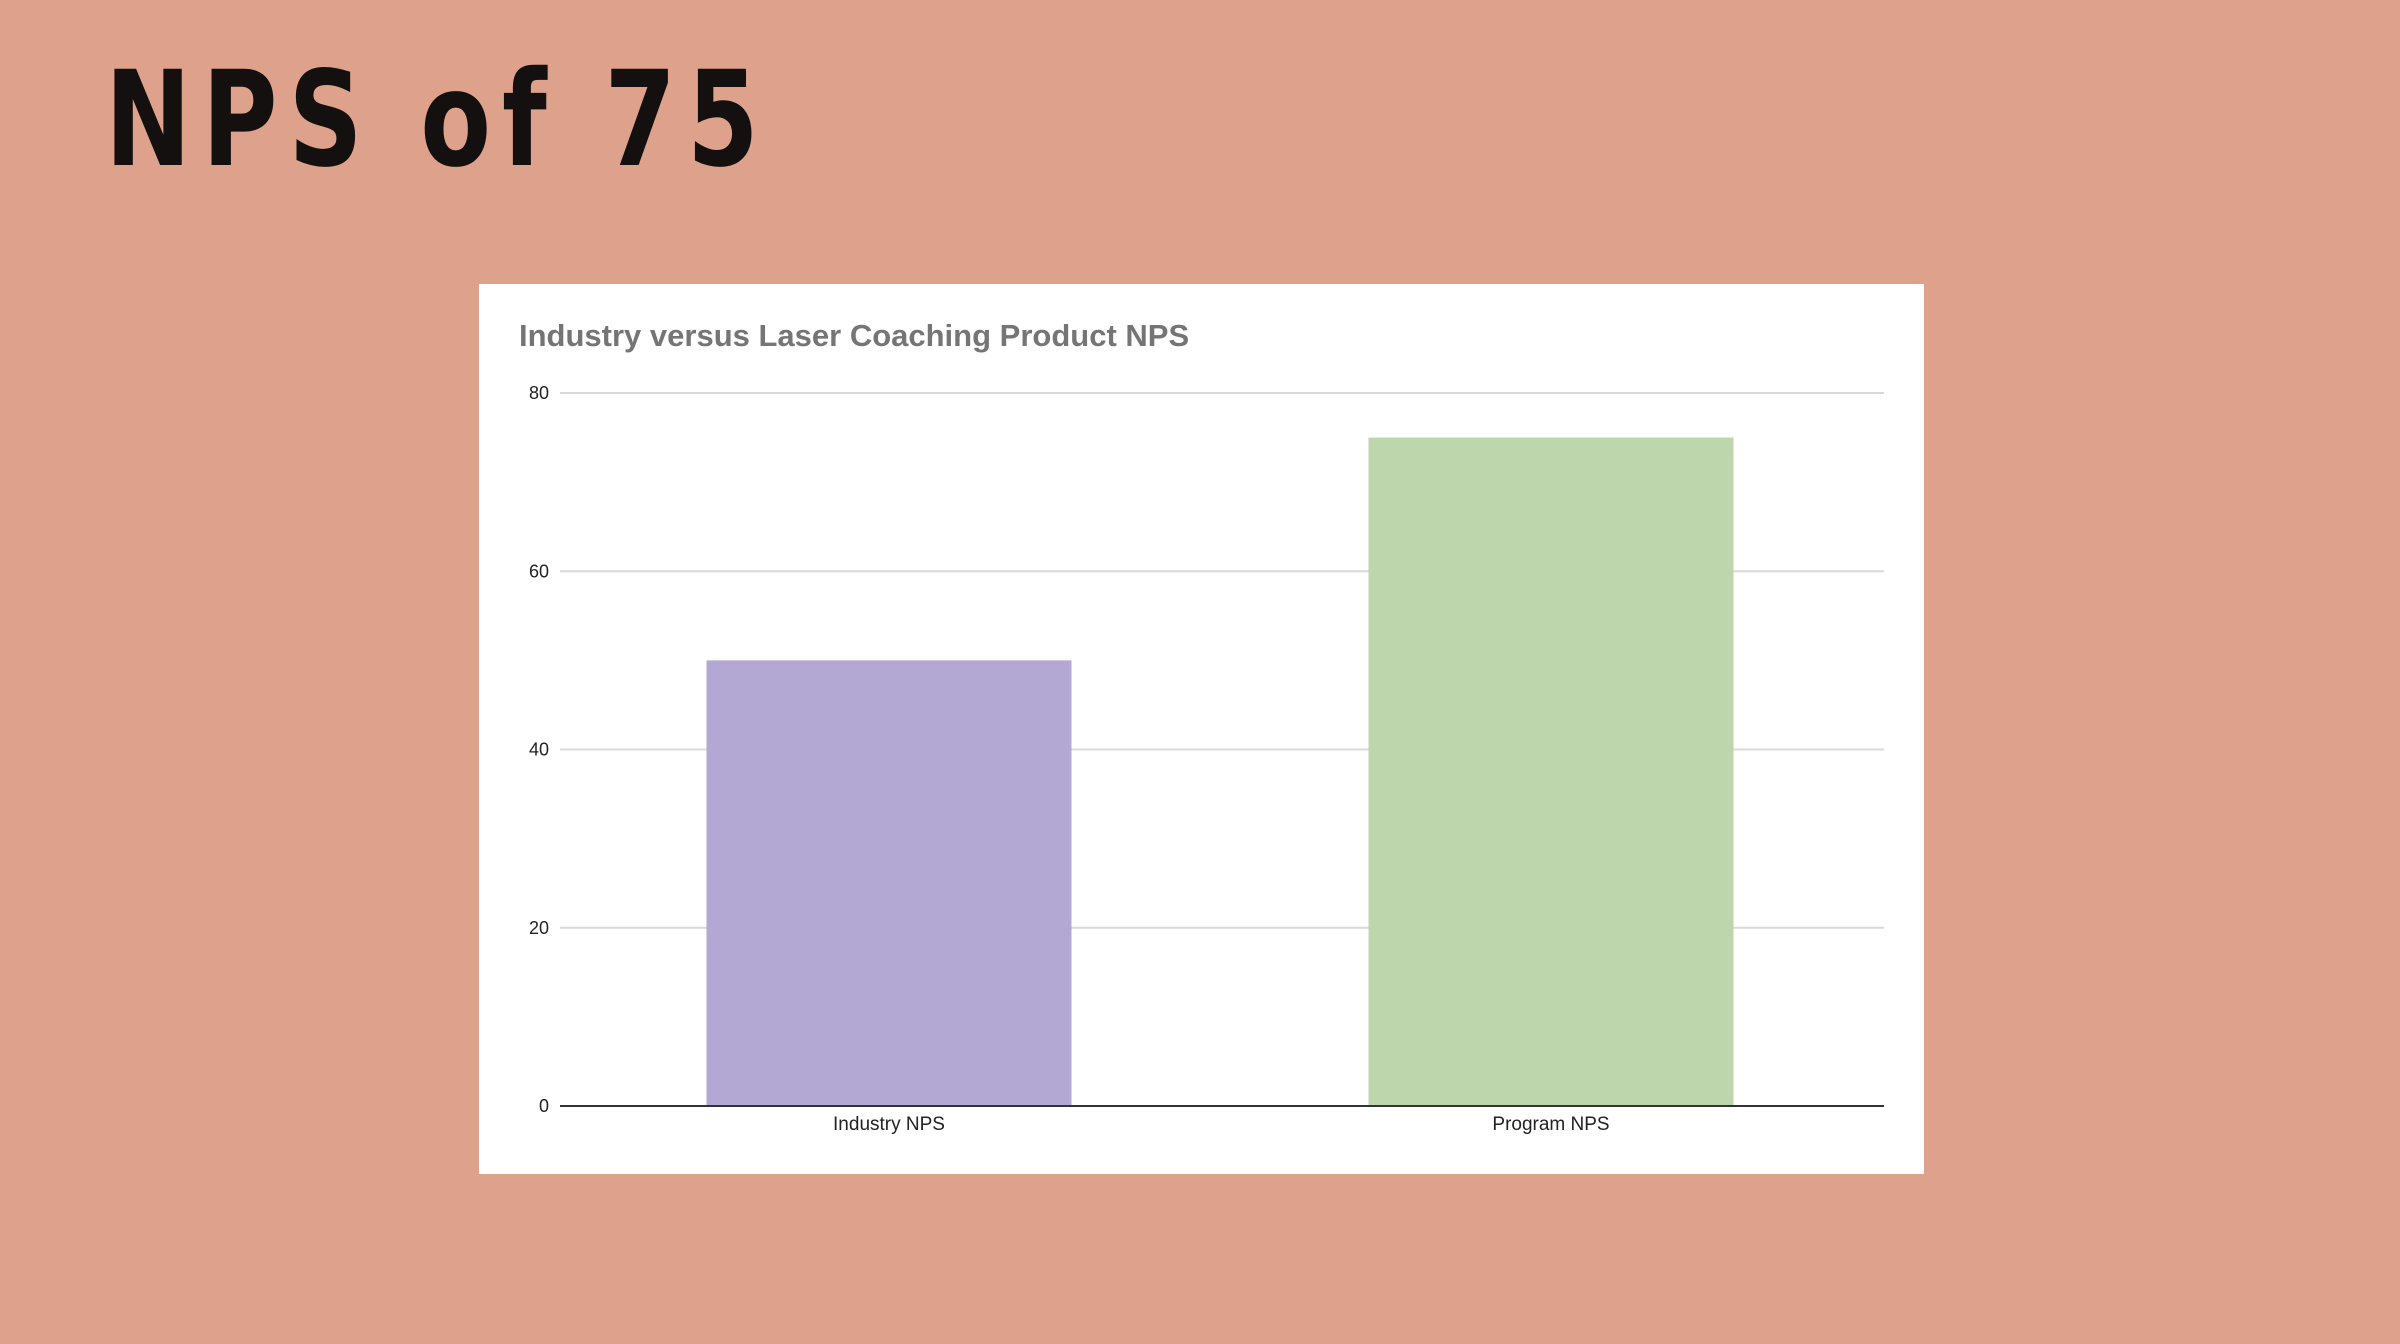 The image size is (2400, 1344). I want to click on bar-program-nps, so click(1551, 771).